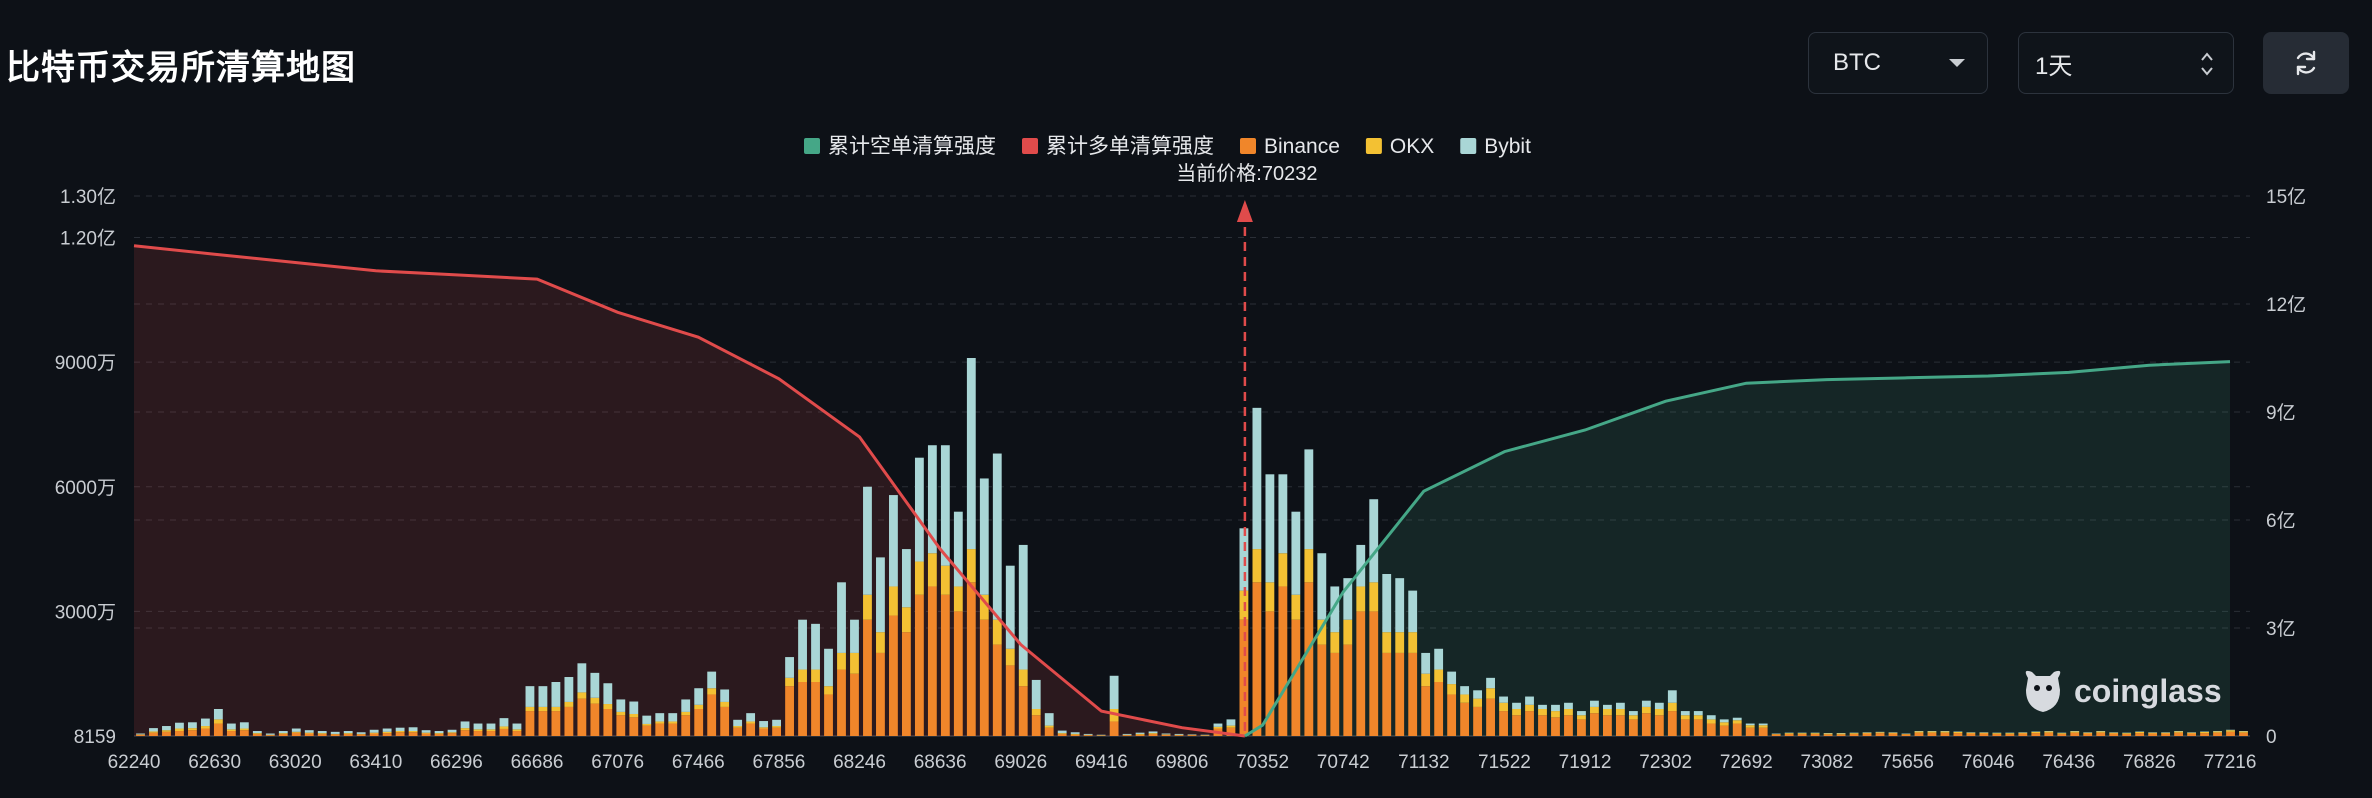  What do you see at coordinates (940, 762) in the screenshot?
I see `x-axis-label: 68636` at bounding box center [940, 762].